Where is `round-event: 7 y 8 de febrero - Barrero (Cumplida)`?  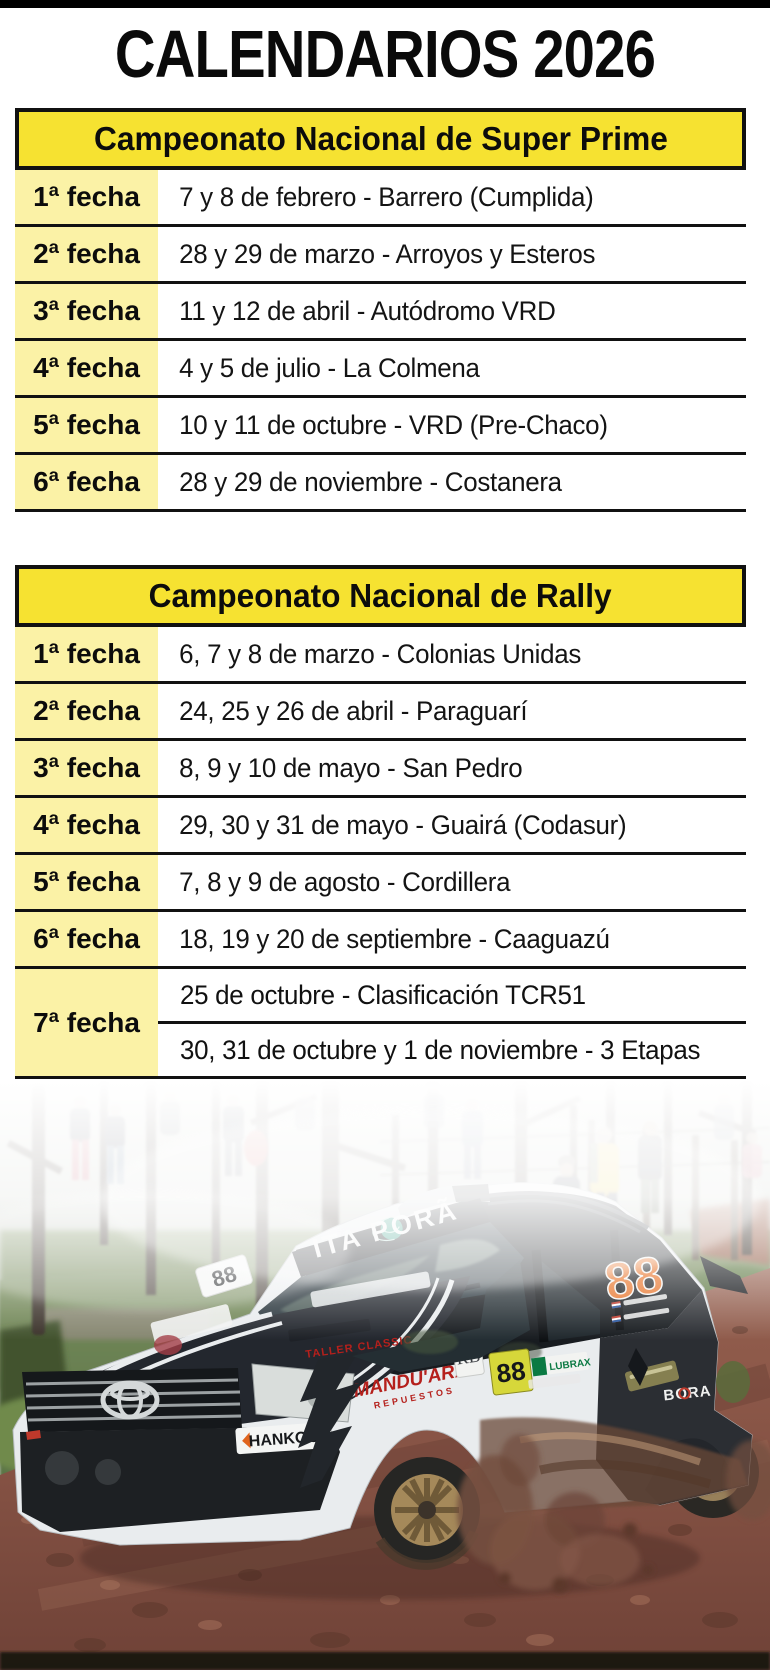
round-event: 7 y 8 de febrero - Barrero (Cumplida) is located at coordinates (386, 196).